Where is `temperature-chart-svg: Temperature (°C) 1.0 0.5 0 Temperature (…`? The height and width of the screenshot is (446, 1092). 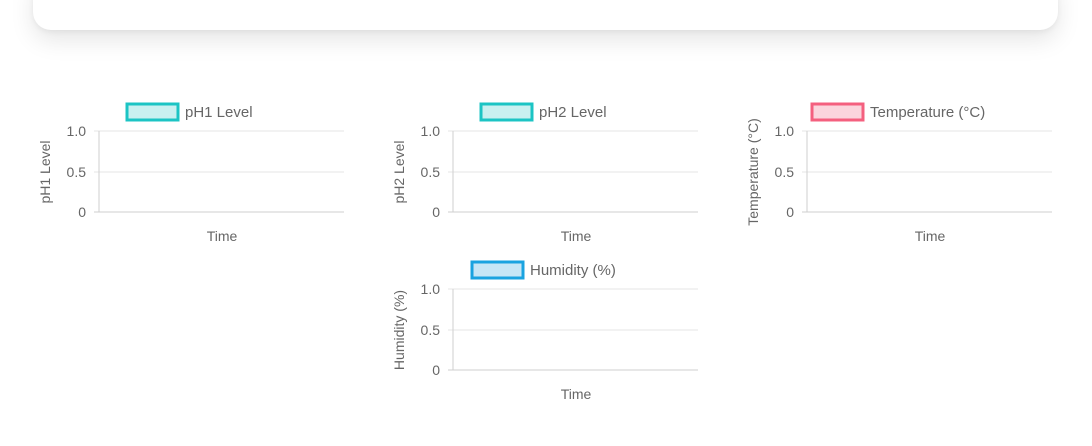 temperature-chart-svg: Temperature (°C) 1.0 0.5 0 Temperature (… is located at coordinates (898, 173).